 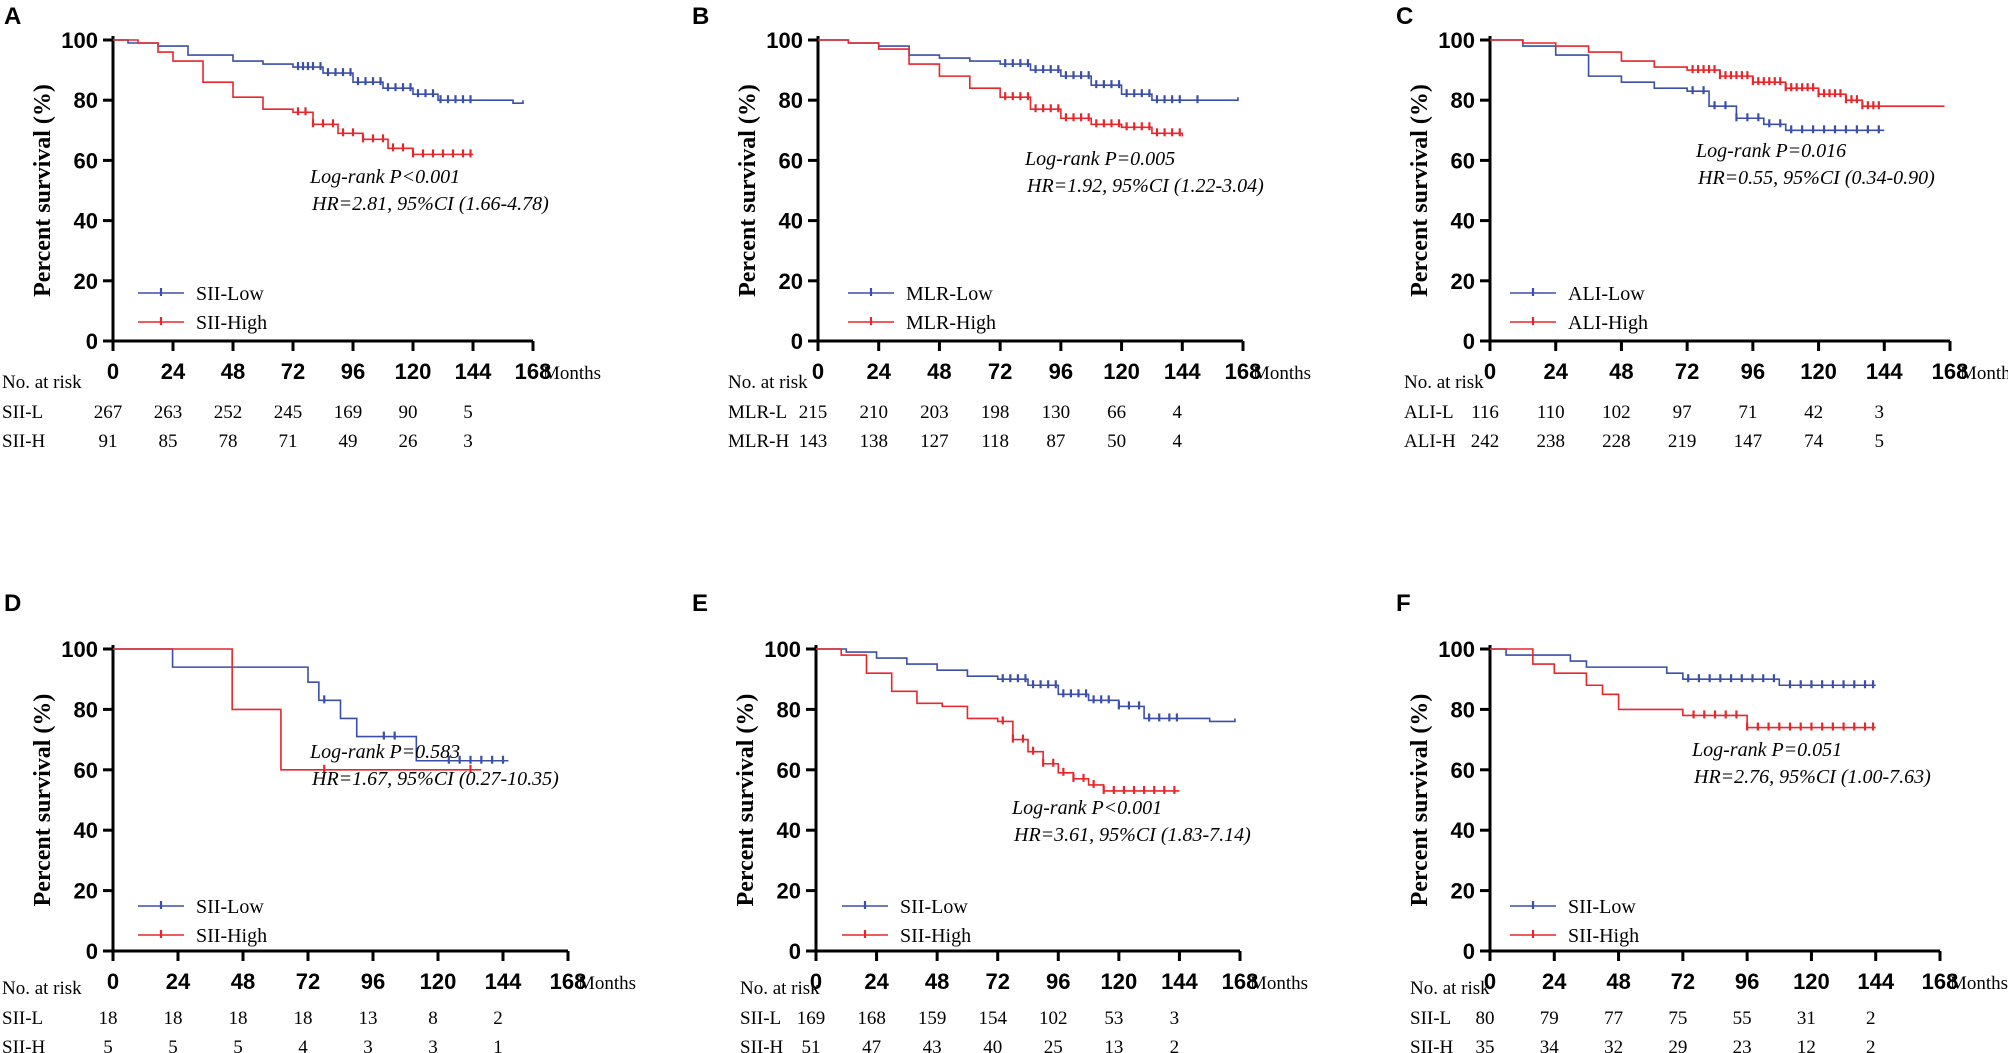 I want to click on hazard-ratio-text: HR=0.55, 95%CI (0.34-0.90), so click(x=1816, y=178).